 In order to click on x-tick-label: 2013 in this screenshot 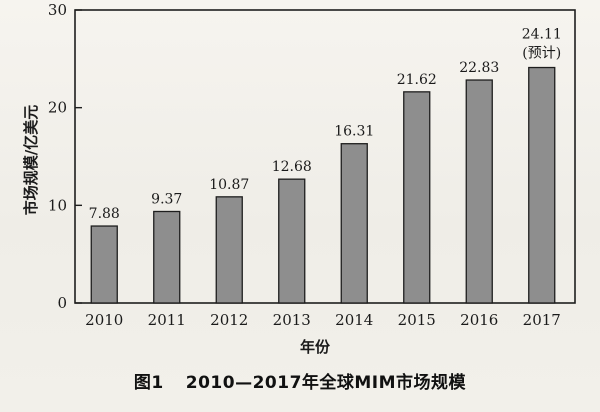, I will do `click(292, 320)`.